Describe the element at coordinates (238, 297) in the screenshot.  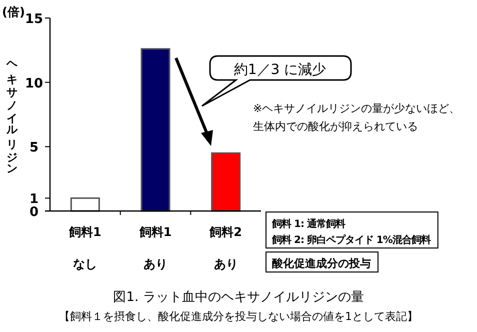
I see `text: 図1. ラット血中のヘキサノイルリジンの量` at that location.